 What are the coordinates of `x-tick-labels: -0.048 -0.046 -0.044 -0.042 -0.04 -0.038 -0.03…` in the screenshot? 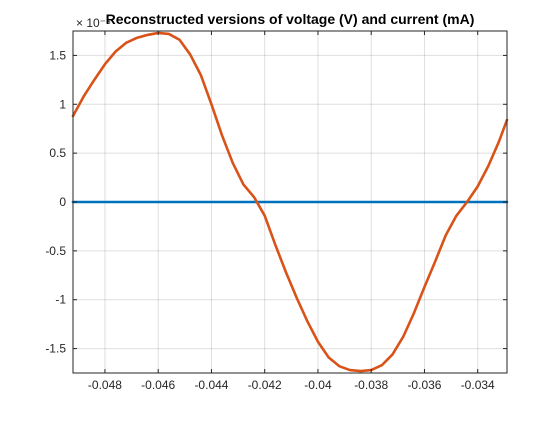 It's located at (291, 385).